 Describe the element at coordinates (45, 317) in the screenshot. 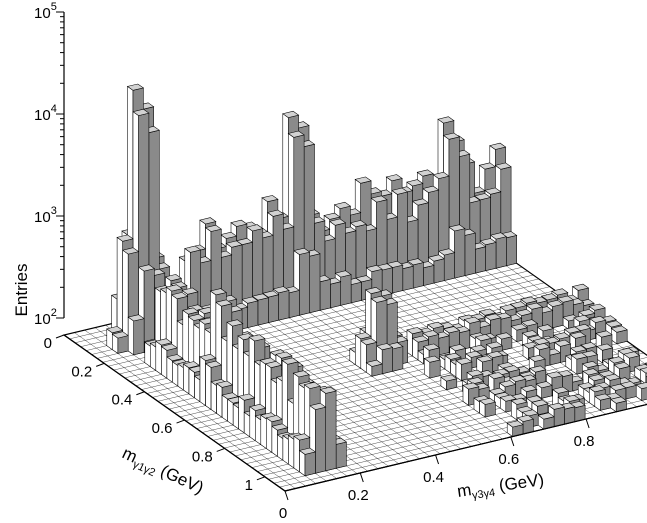

I see `z-tick-label: 10²` at that location.